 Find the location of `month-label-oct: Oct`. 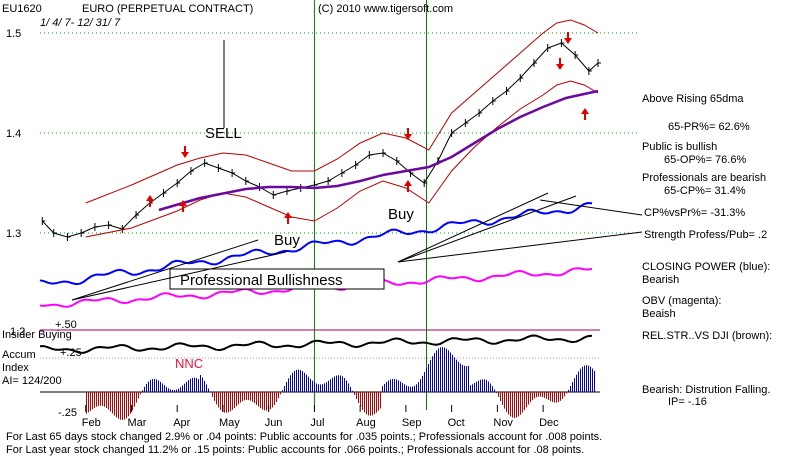

month-label-oct: Oct is located at coordinates (456, 423).